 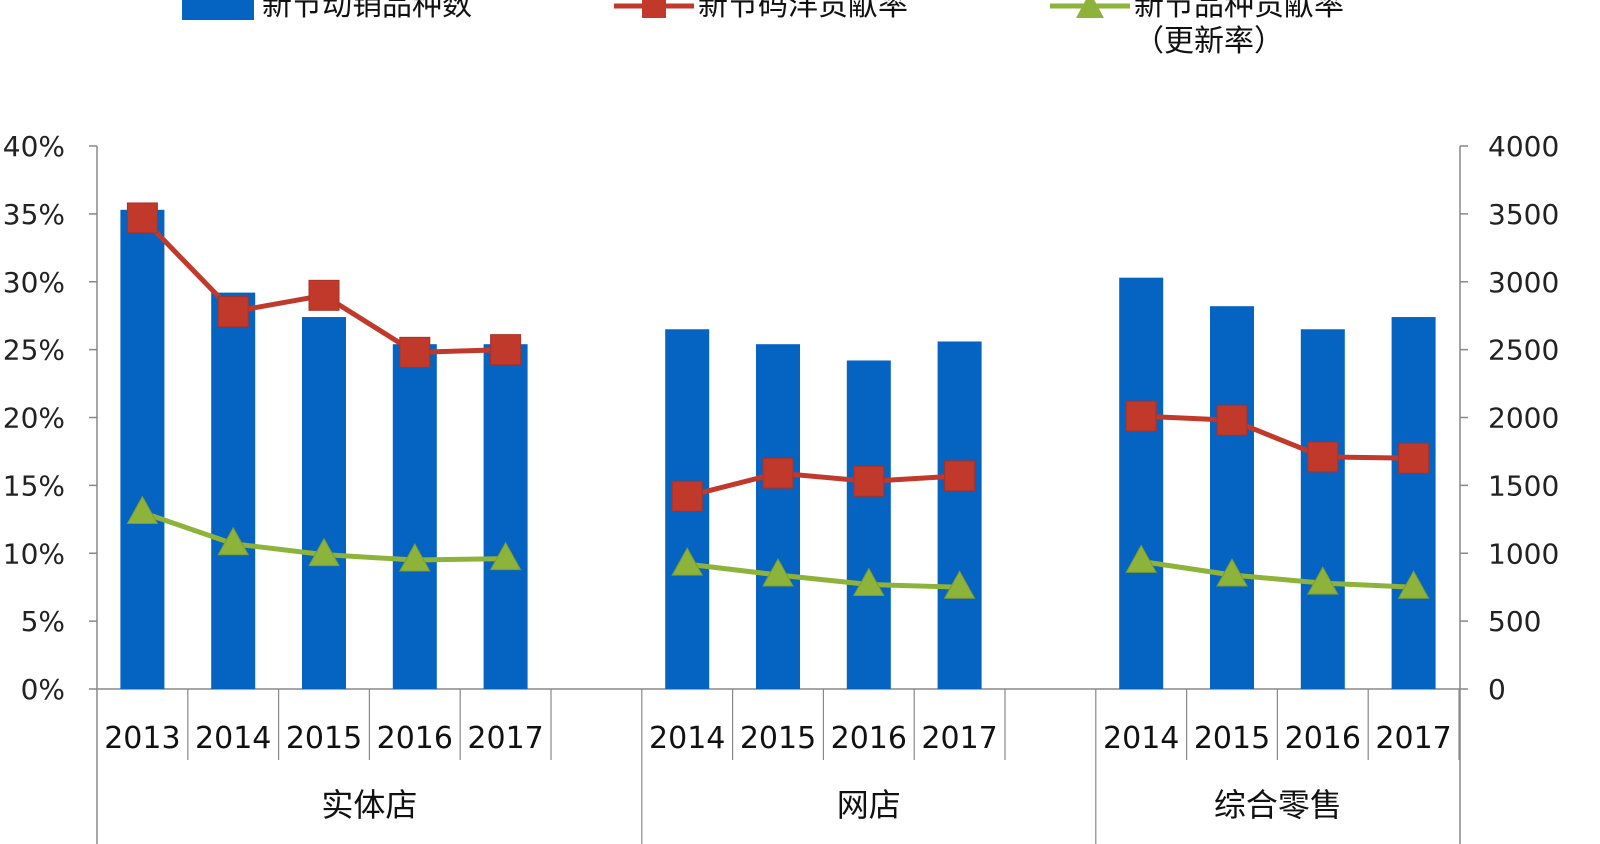 I want to click on category-label: 2013, so click(x=142, y=738).